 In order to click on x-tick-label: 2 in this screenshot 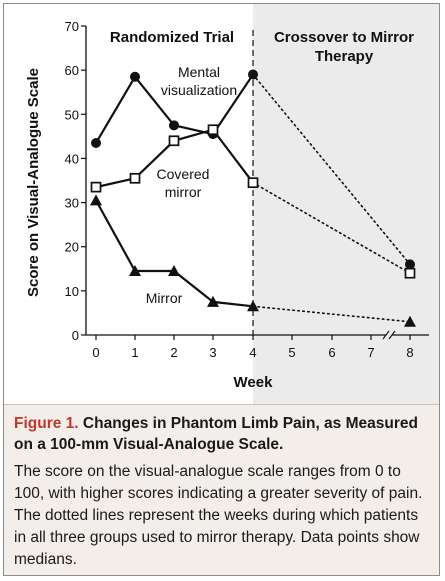, I will do `click(173, 352)`.